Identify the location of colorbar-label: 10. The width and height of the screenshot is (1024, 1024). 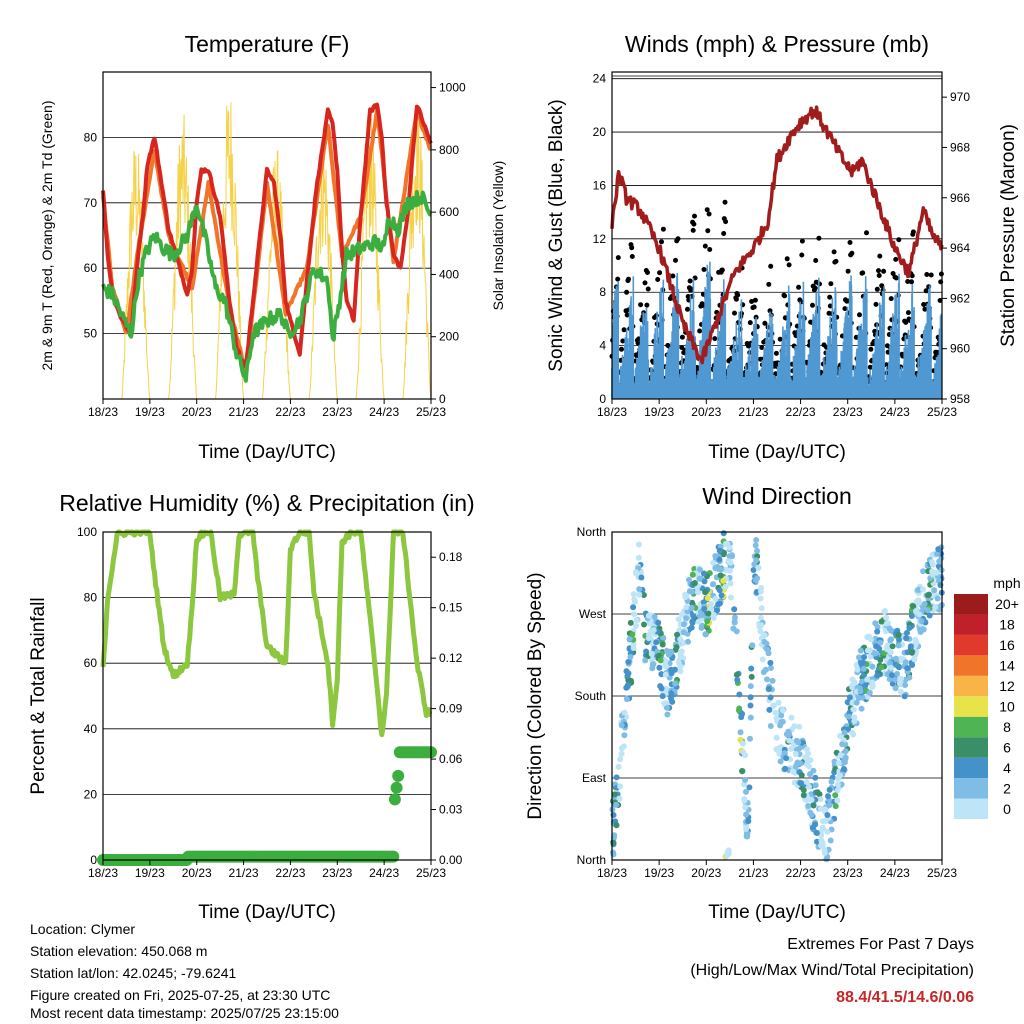
(1007, 707).